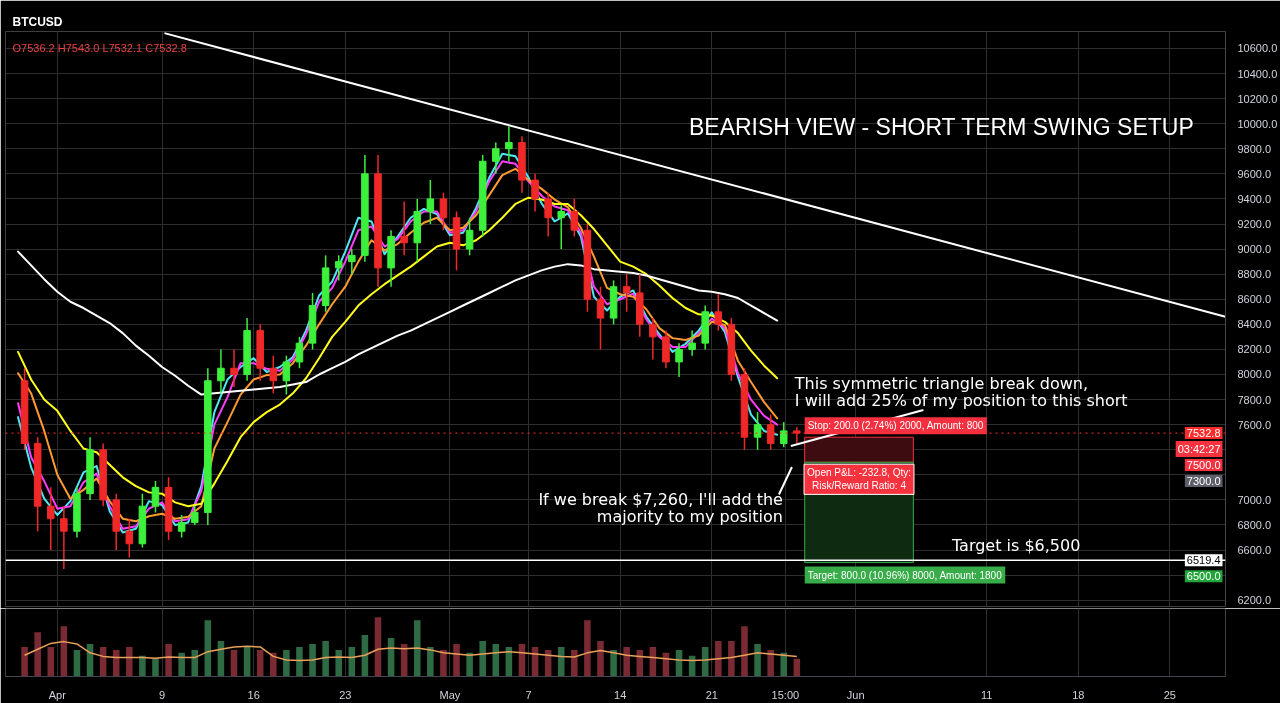 The height and width of the screenshot is (703, 1280). What do you see at coordinates (1203, 576) in the screenshot?
I see `annotation: 6500.0` at bounding box center [1203, 576].